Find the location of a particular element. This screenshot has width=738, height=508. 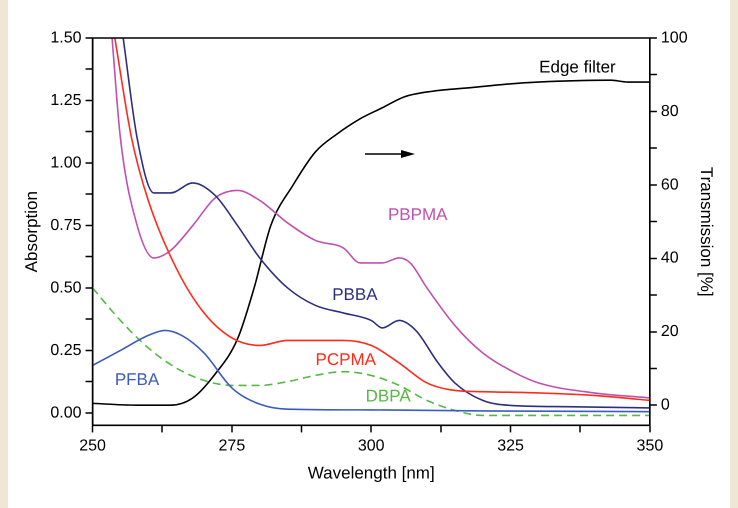

y2-tick-label: 100 is located at coordinates (674, 37).